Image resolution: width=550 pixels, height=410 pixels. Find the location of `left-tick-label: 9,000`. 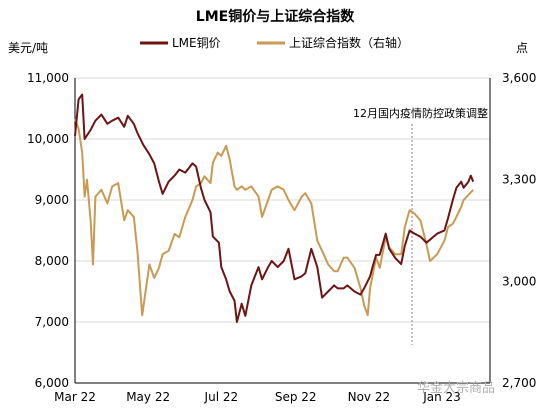

left-tick-label: 9,000 is located at coordinates (52, 200).